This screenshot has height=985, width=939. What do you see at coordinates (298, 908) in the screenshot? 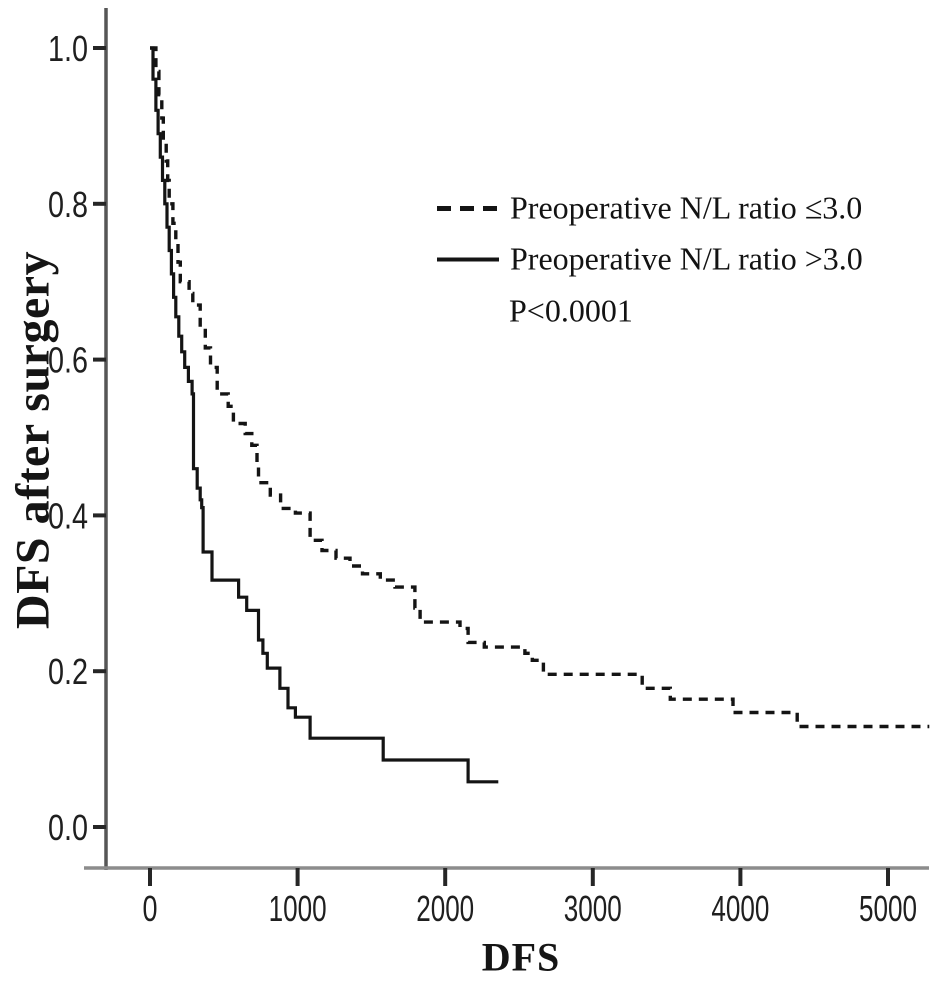
I see `x-tick-label: 1000` at bounding box center [298, 908].